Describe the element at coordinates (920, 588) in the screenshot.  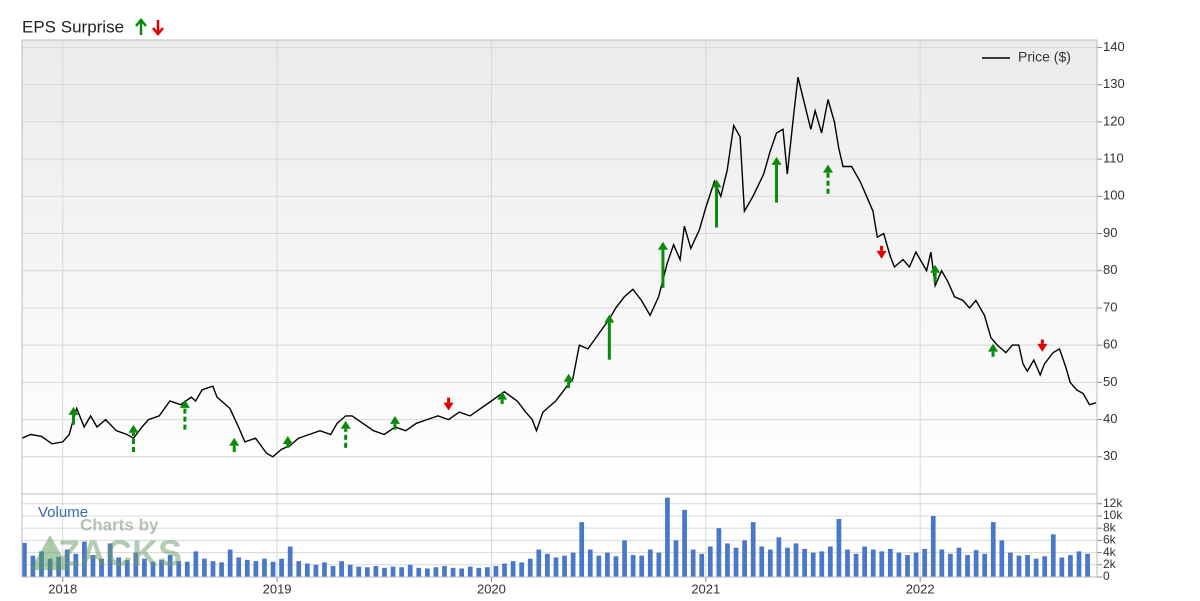
I see `x-tick-label: 2022` at that location.